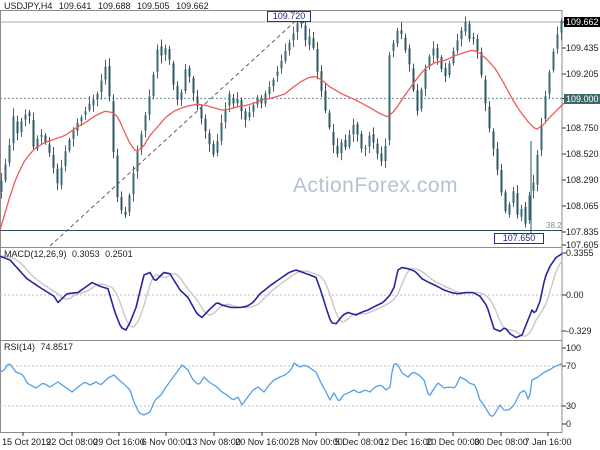 The height and width of the screenshot is (450, 600). I want to click on macd-name: MACD(12,26,9), so click(35, 254).